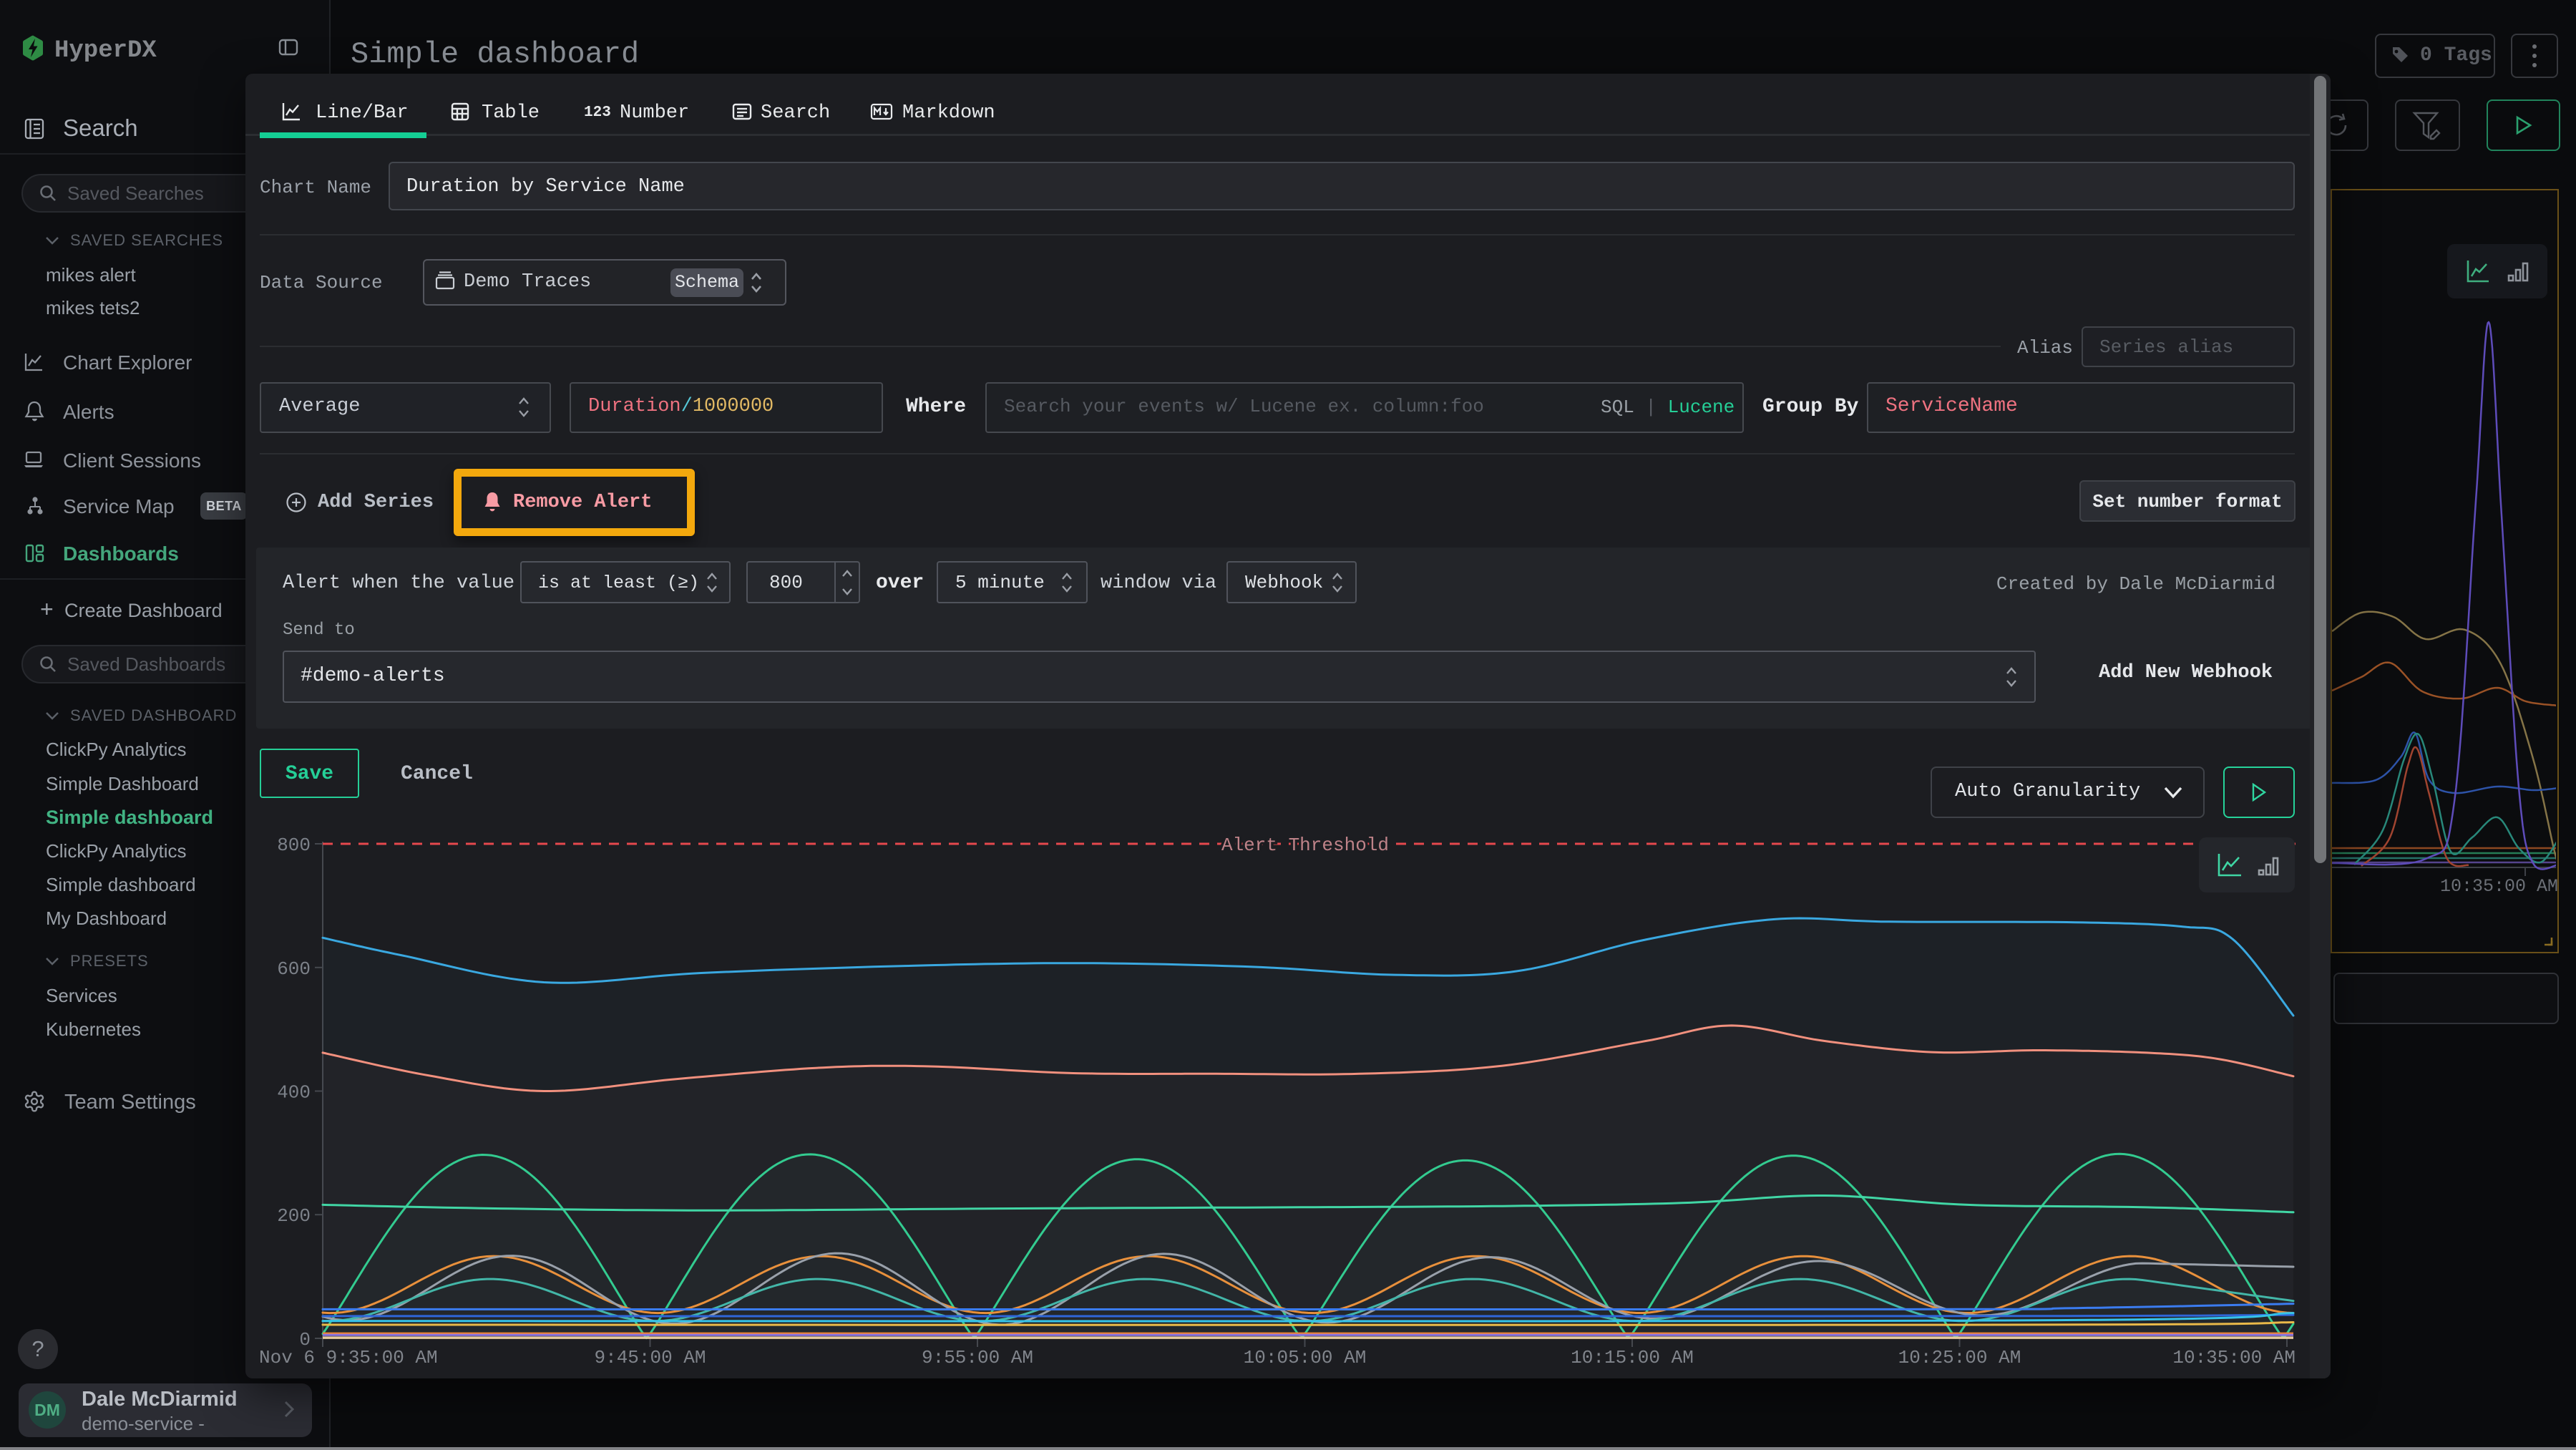  Describe the element at coordinates (2234, 1357) in the screenshot. I see `svg-text: 10:35:00 AM` at that location.